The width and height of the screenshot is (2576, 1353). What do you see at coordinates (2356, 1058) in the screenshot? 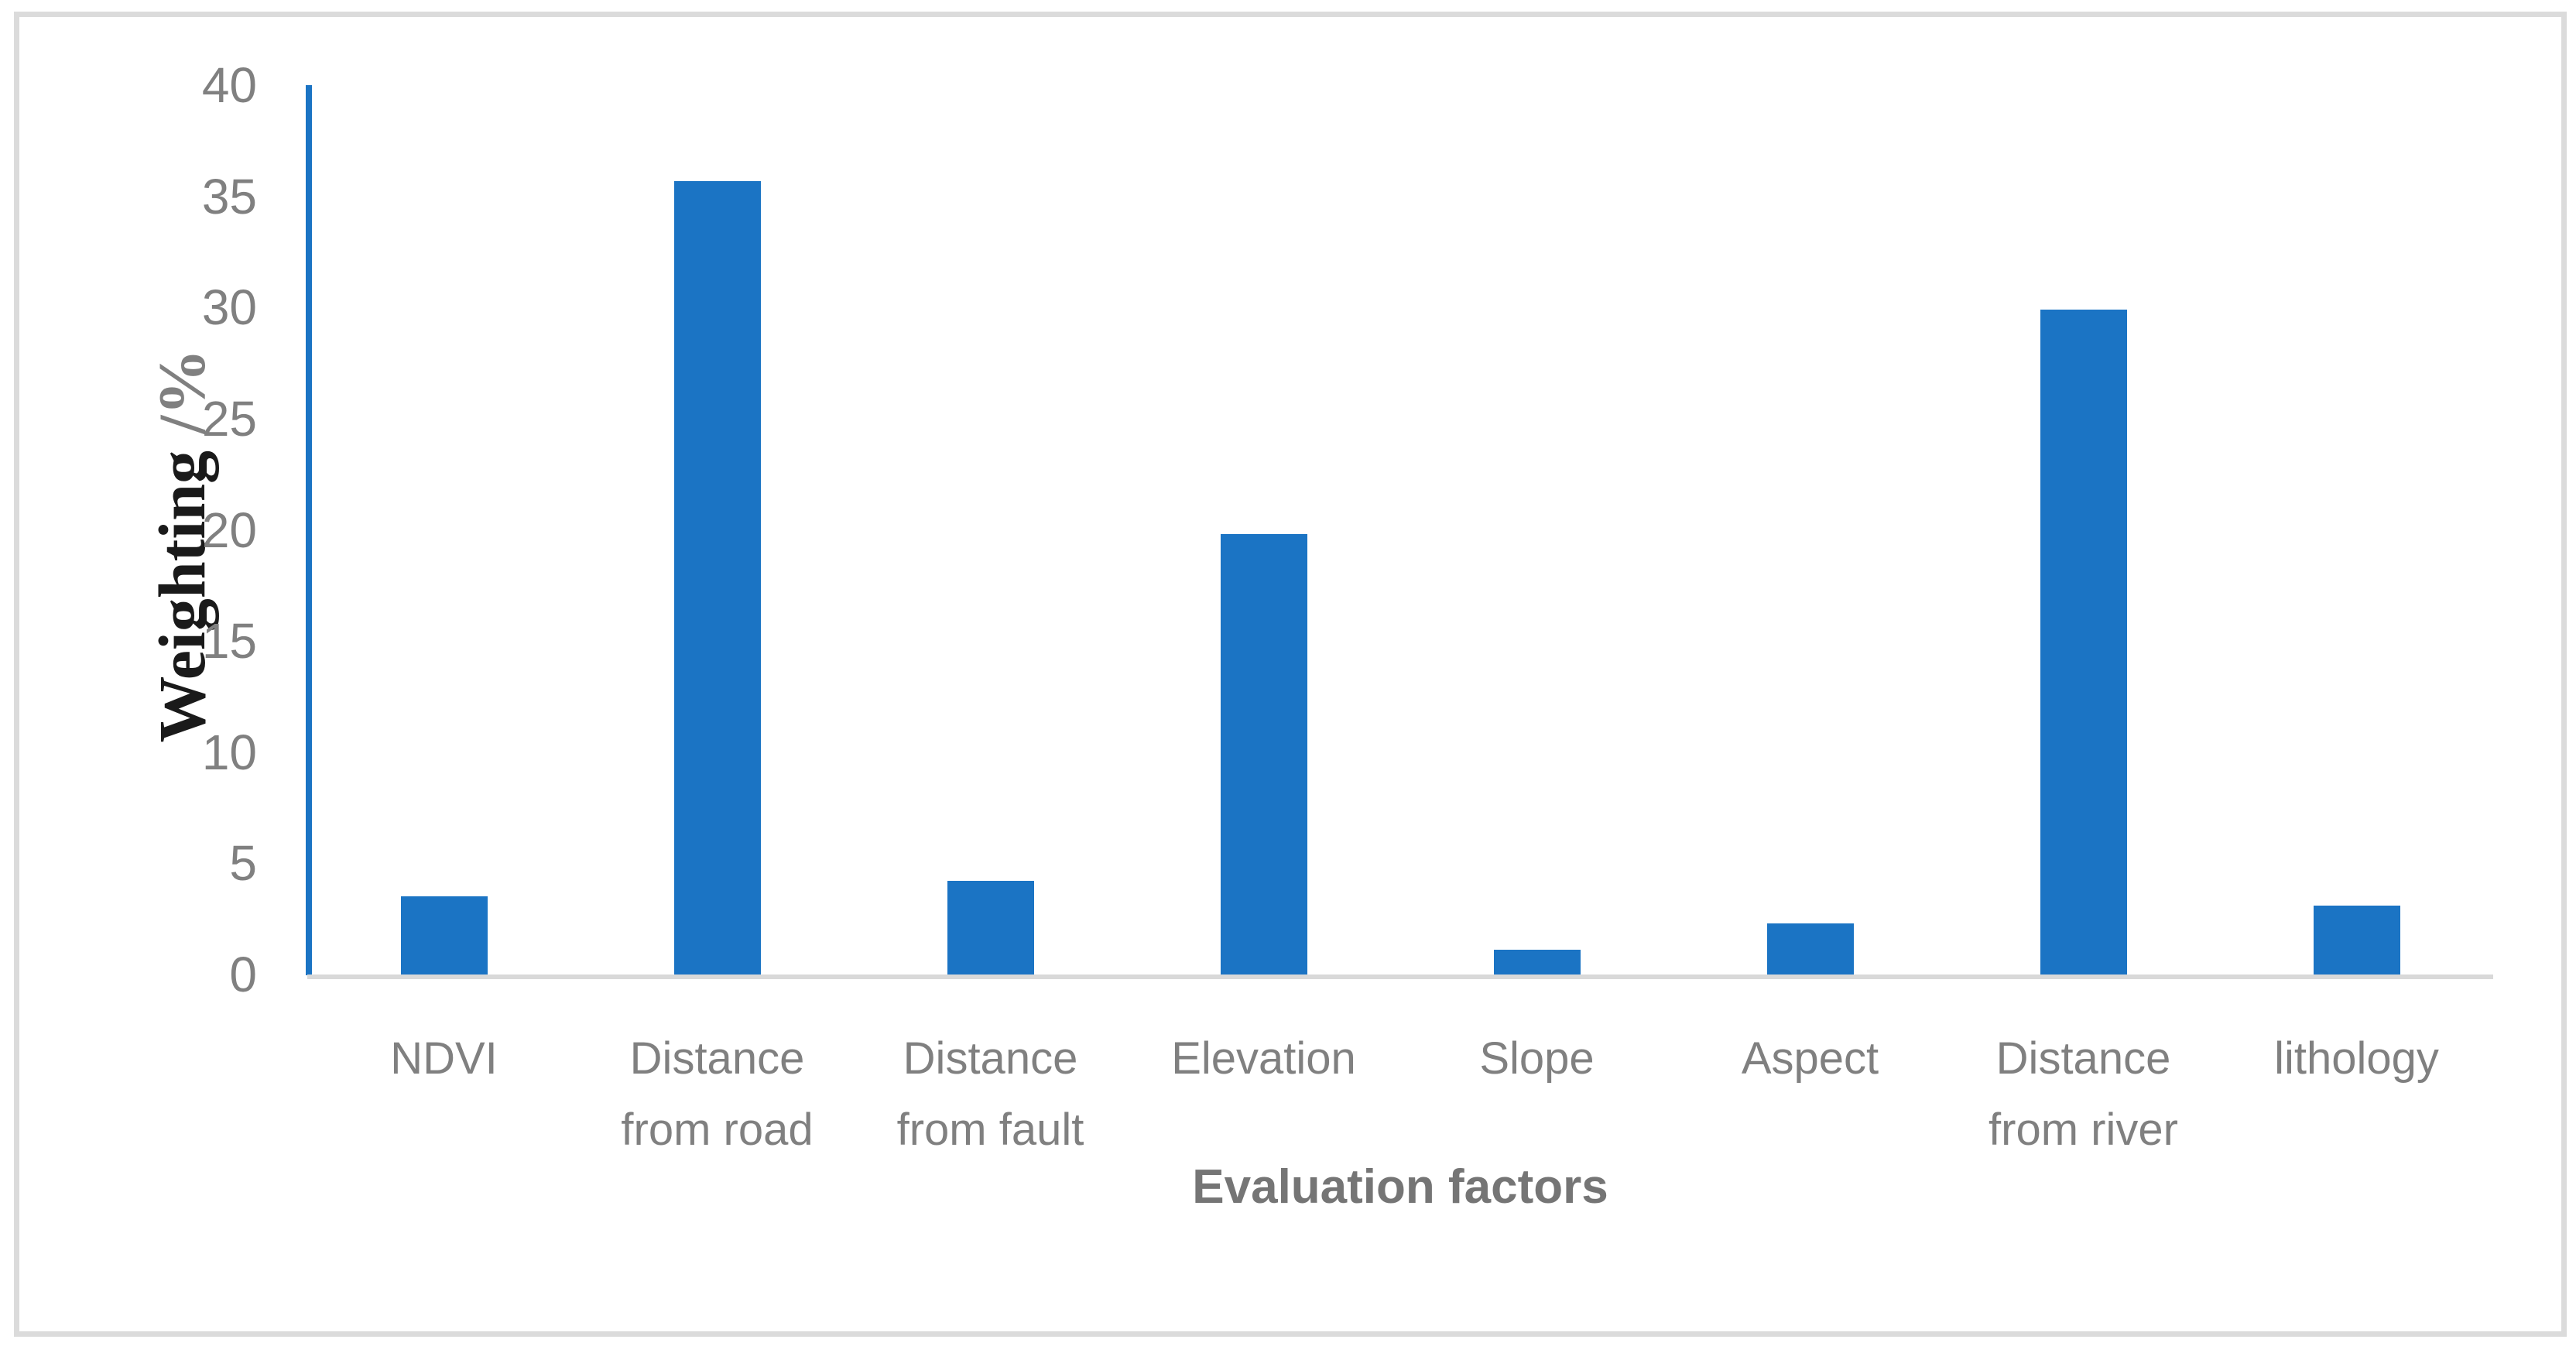
I see `category-label-lithology: lithology` at bounding box center [2356, 1058].